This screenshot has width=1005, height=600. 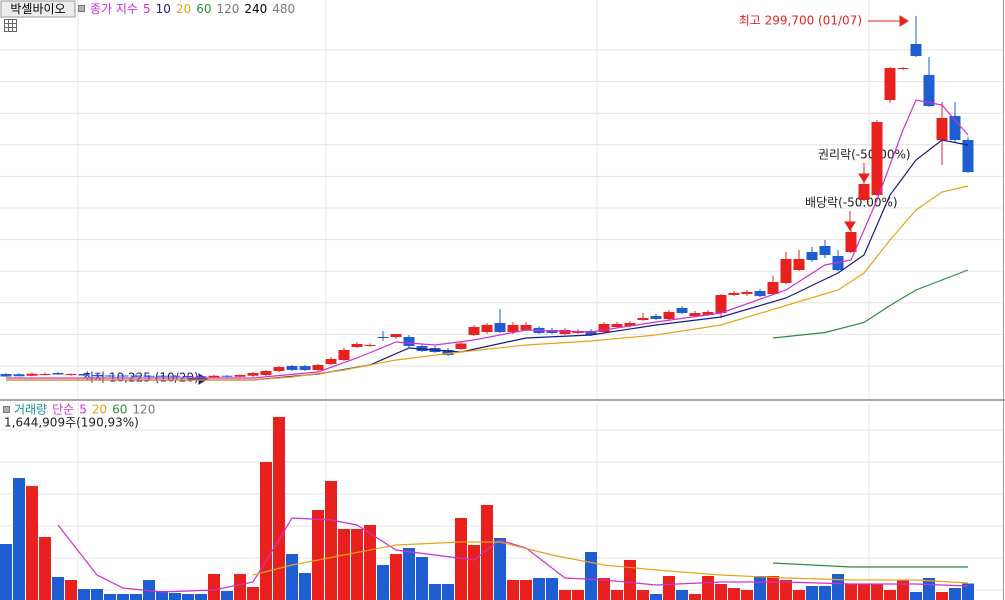 I want to click on legend-entry: 20, so click(x=99, y=410).